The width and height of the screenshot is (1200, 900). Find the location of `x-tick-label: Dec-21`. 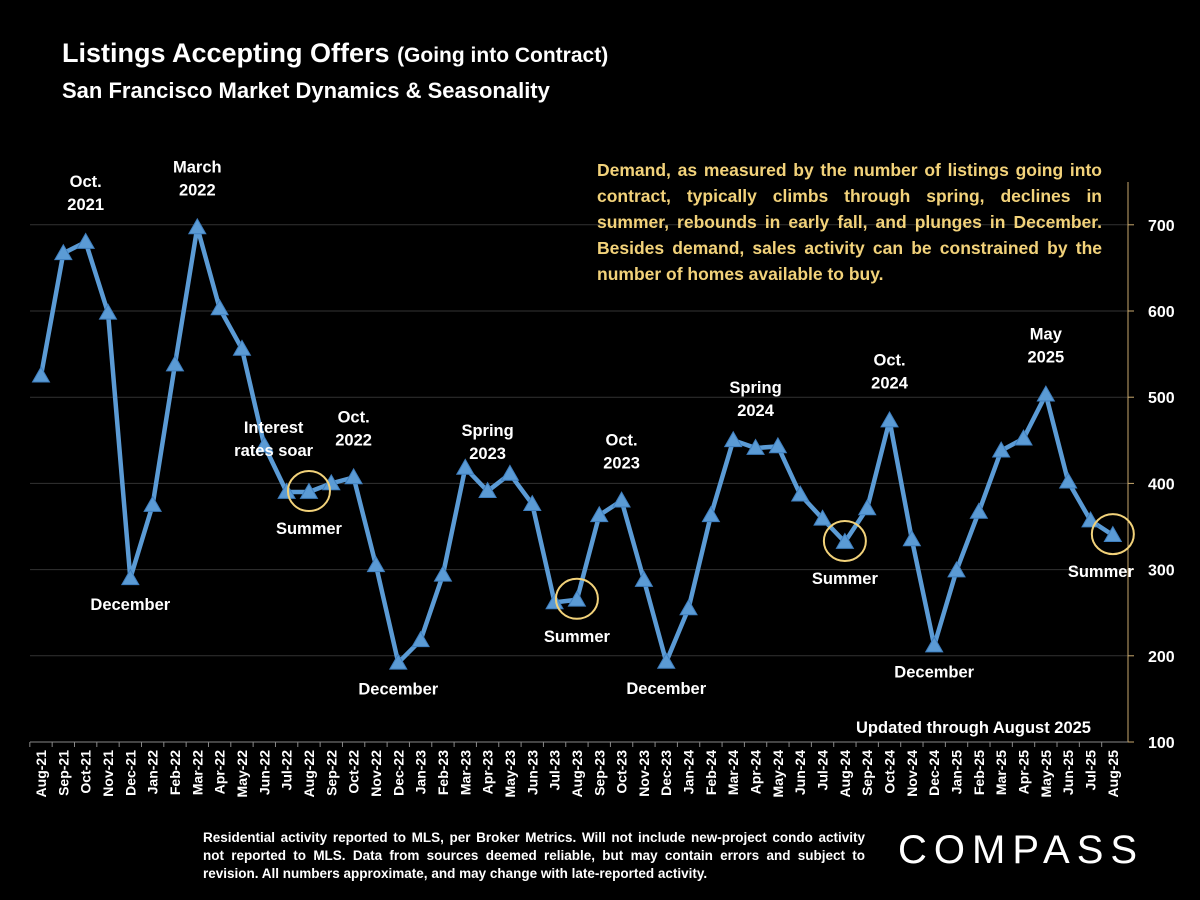

x-tick-label: Dec-21 is located at coordinates (130, 773).